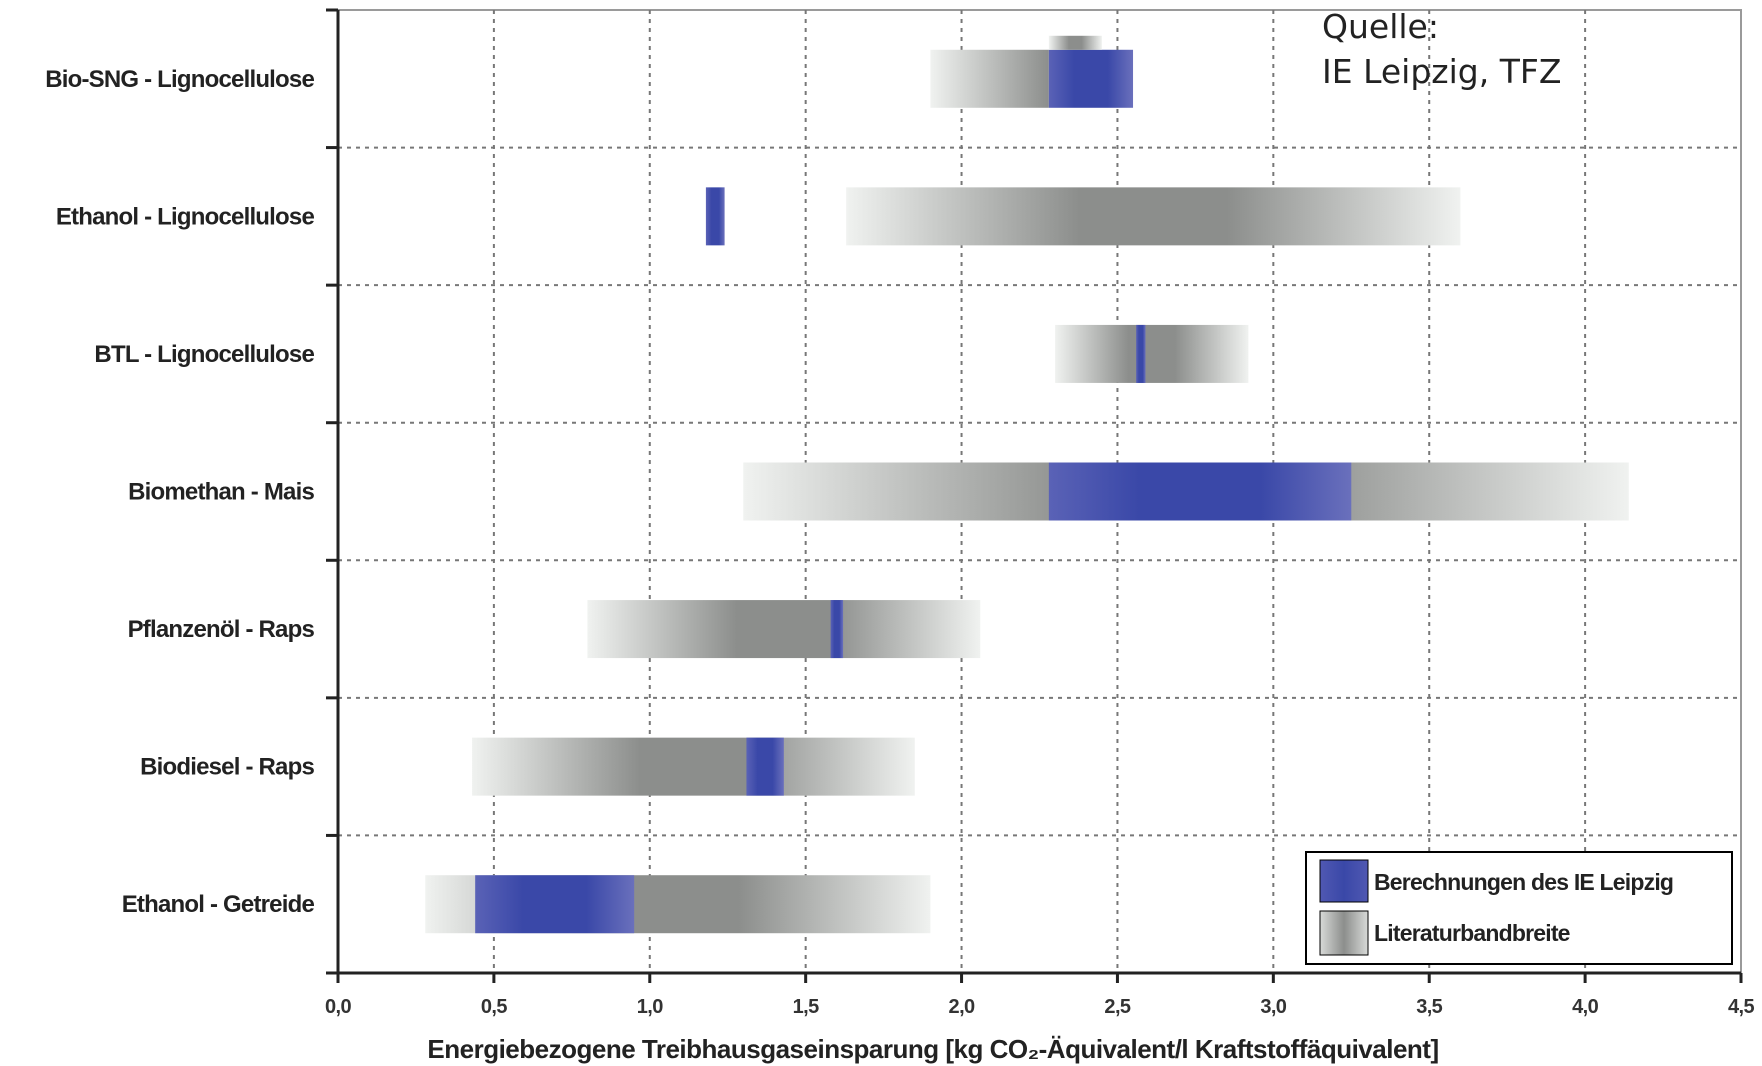  I want to click on extra-range-bar, so click(1075, 42).